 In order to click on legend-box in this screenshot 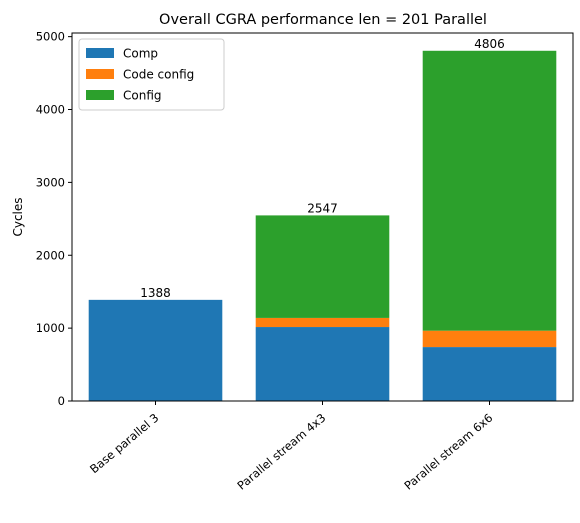, I will do `click(151, 74)`.